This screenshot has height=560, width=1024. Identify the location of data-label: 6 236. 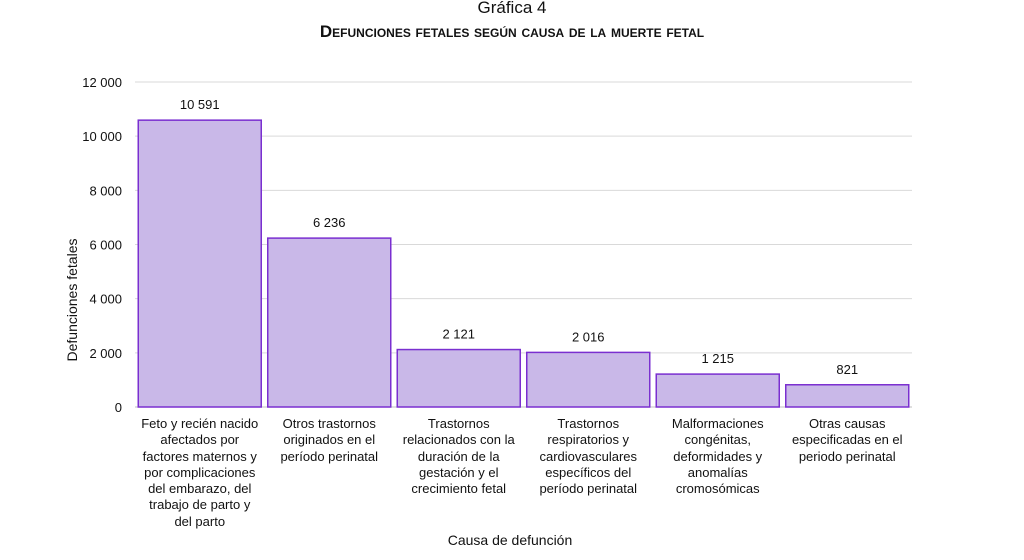
(329, 222).